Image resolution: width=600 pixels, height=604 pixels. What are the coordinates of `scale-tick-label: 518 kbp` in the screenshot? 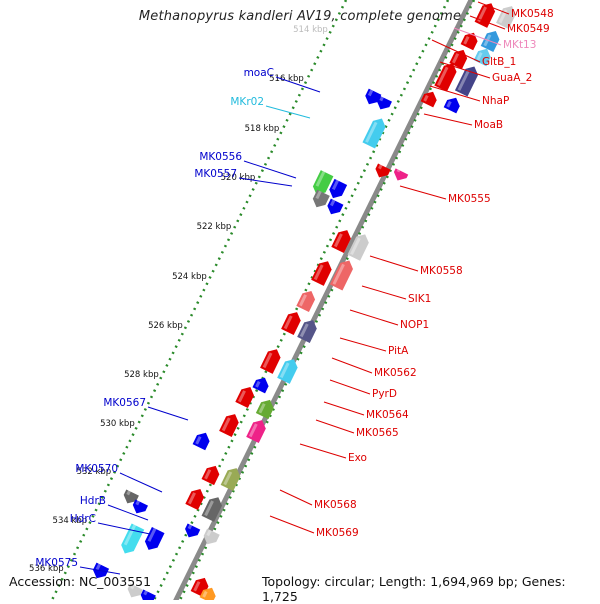 It's located at (262, 129).